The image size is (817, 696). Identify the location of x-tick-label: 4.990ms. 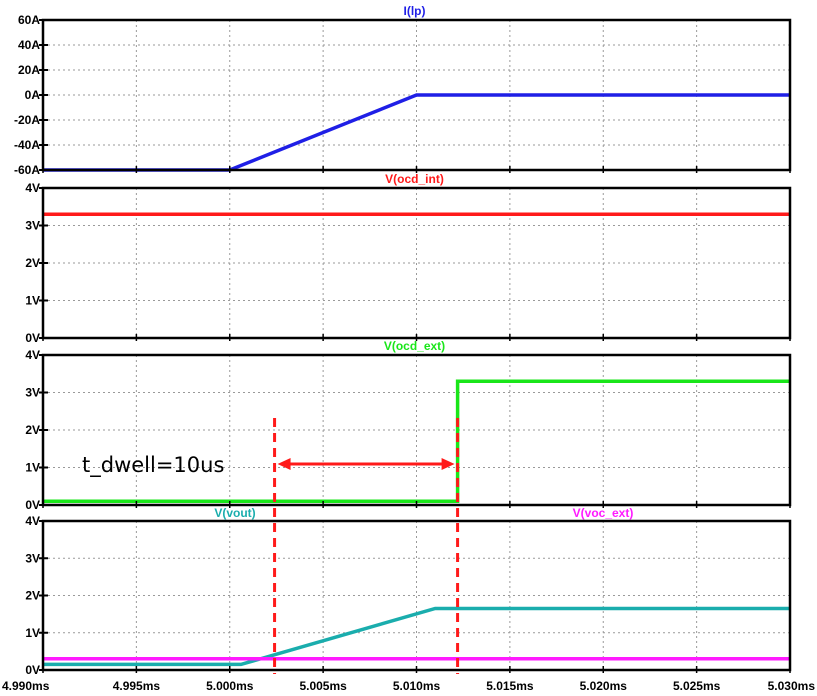
(26, 686).